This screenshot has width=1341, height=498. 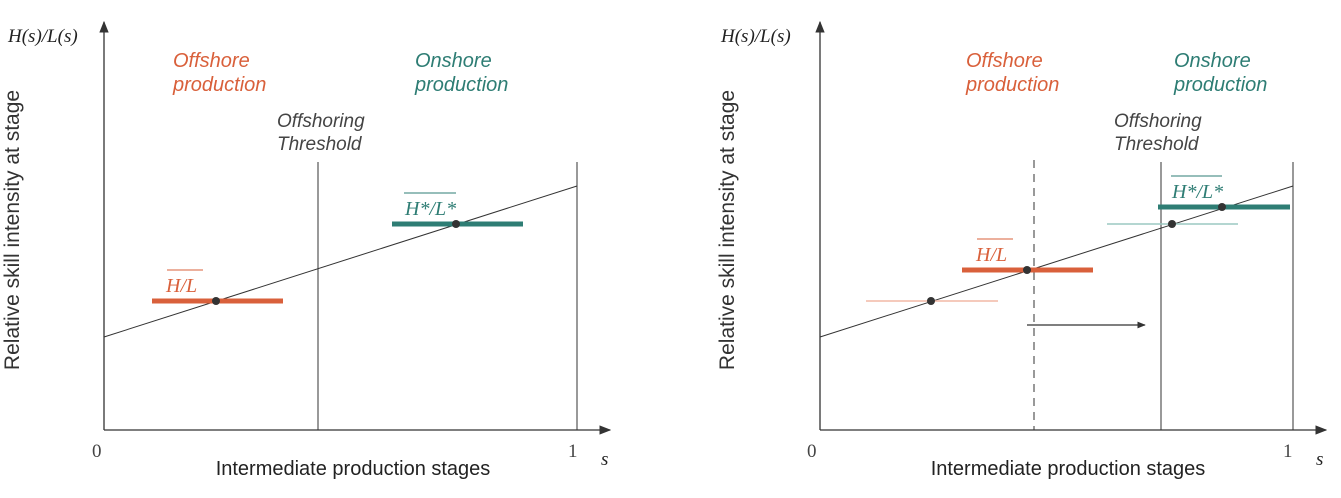 What do you see at coordinates (931, 301) in the screenshot?
I see `right-old-offshore-point` at bounding box center [931, 301].